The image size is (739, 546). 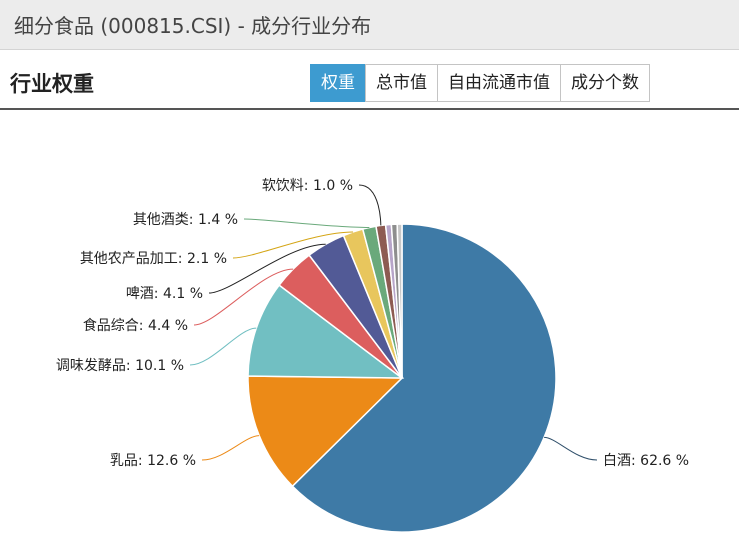 What do you see at coordinates (307, 186) in the screenshot?
I see `data-label-软饮料: 软饮料: 1.0 %` at bounding box center [307, 186].